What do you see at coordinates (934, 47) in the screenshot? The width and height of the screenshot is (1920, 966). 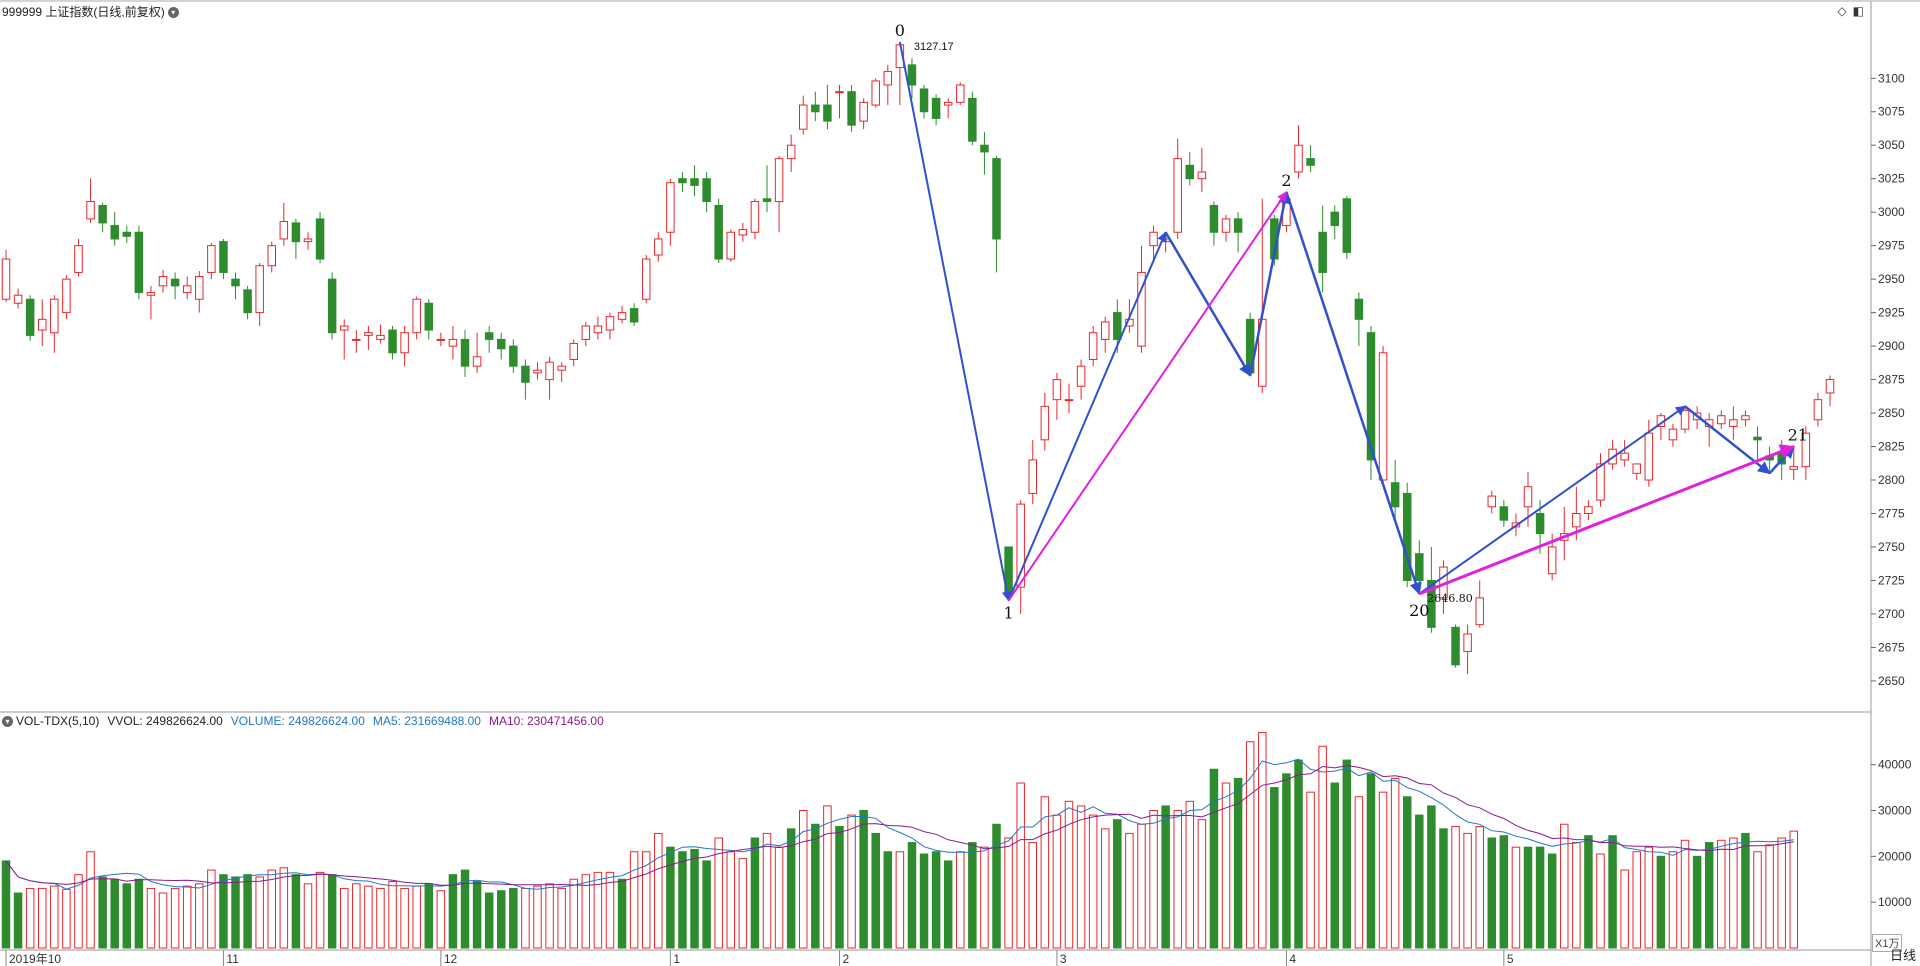 I see `peak-price-label: 3127.17` at bounding box center [934, 47].